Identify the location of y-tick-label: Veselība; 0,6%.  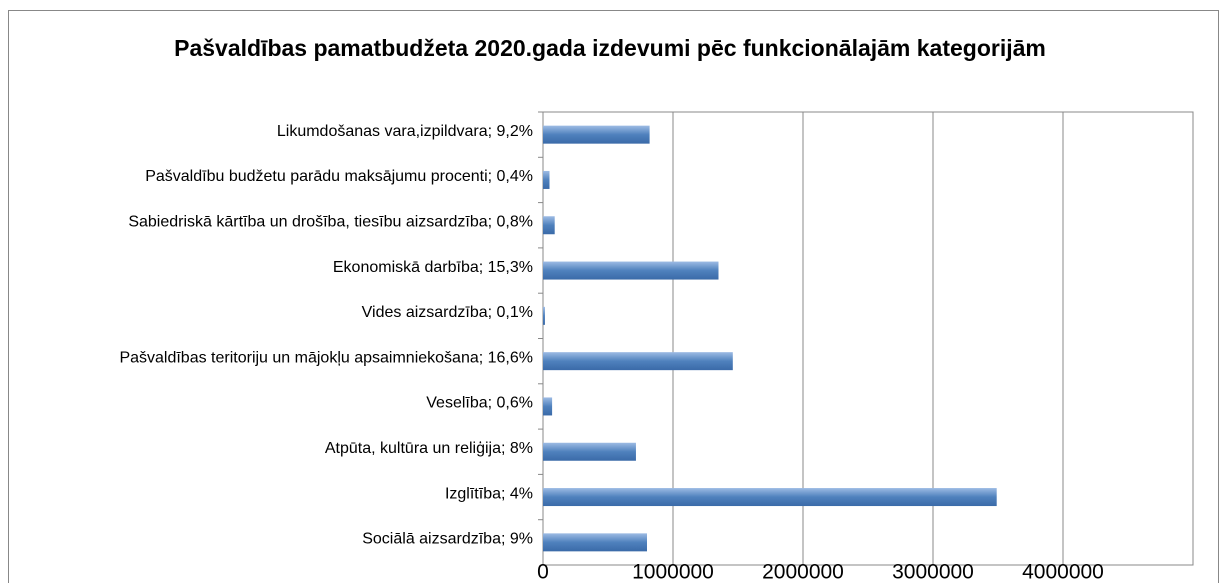
(479, 403).